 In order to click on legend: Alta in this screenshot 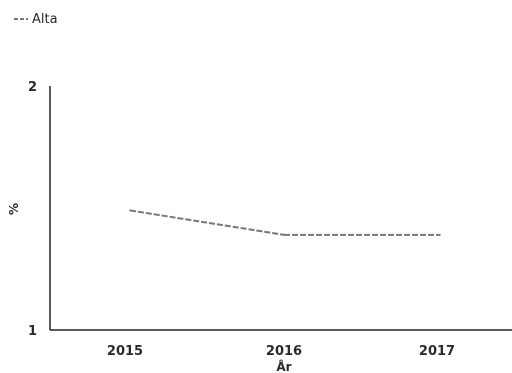, I will do `click(36, 19)`.